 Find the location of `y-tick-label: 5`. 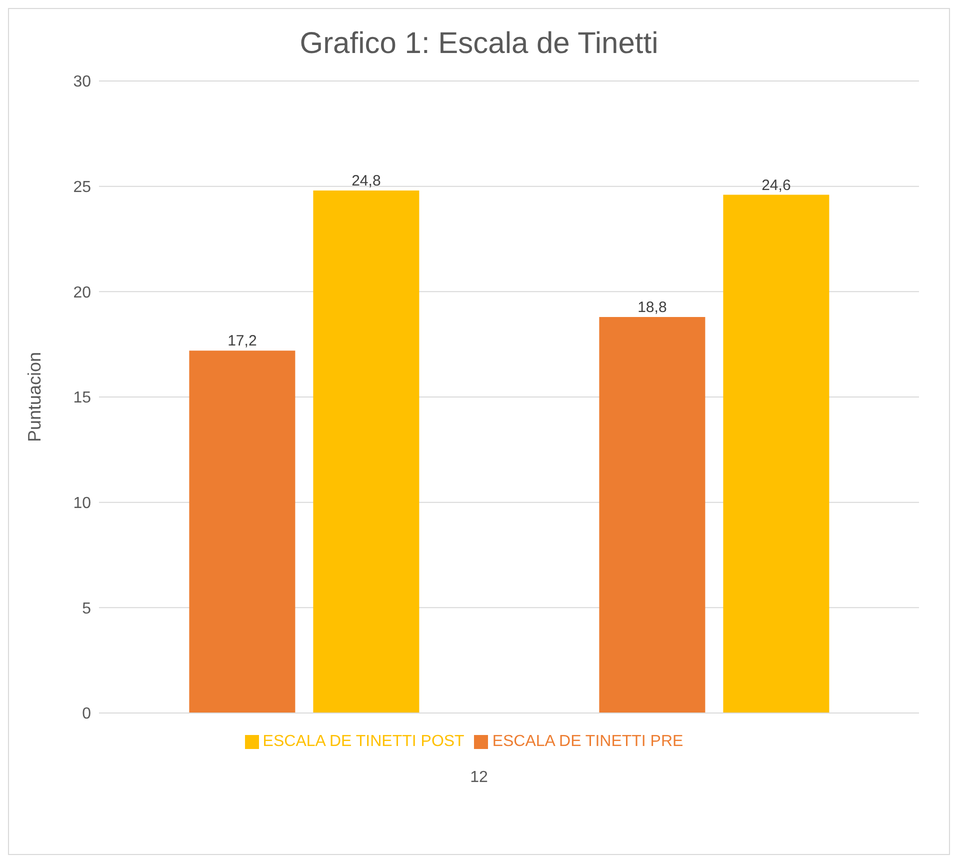

y-tick-label: 5 is located at coordinates (87, 609).